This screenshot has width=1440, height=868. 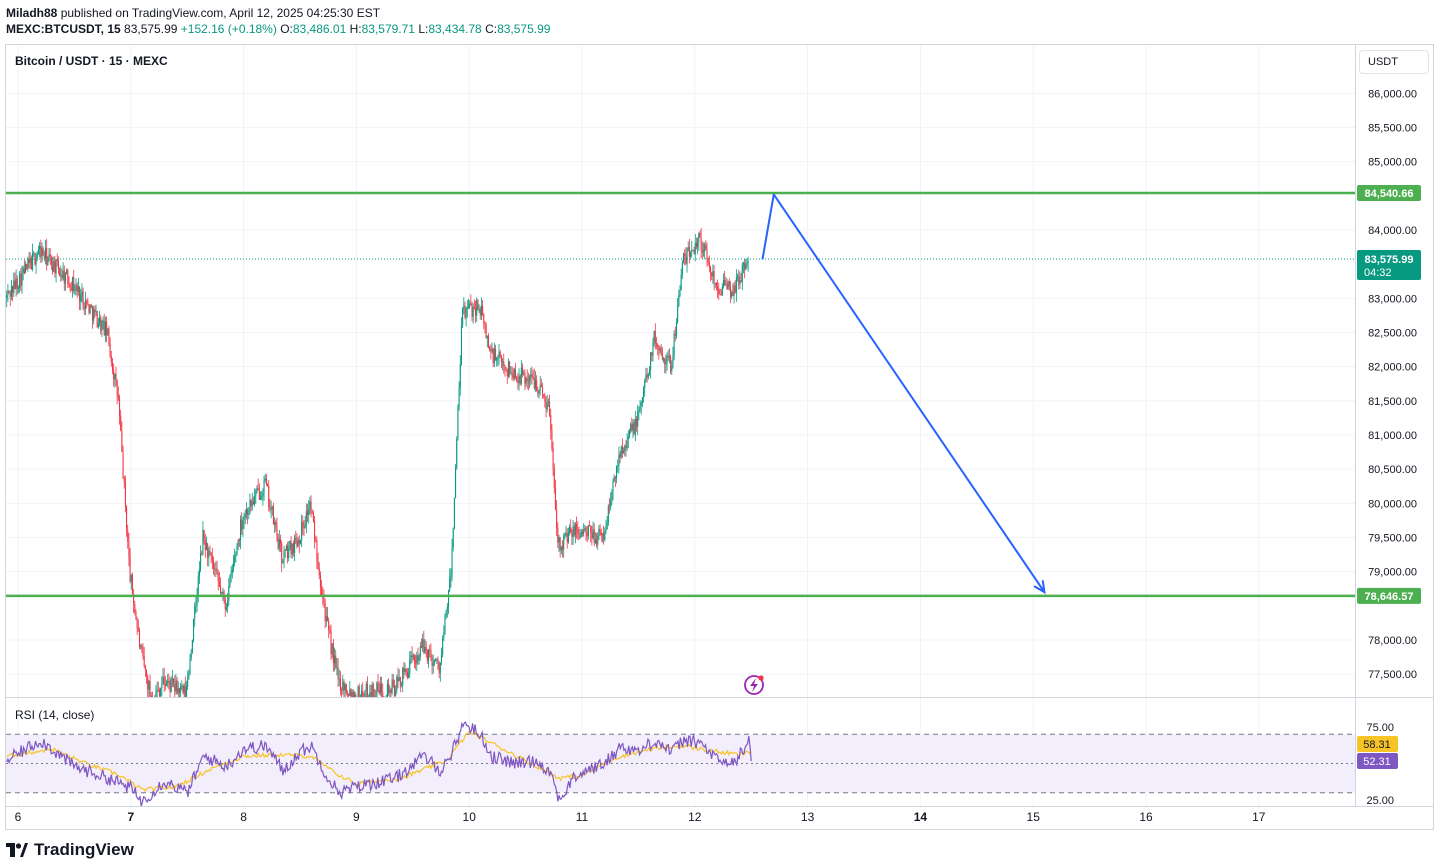 What do you see at coordinates (18, 817) in the screenshot?
I see `x-tick-label: 6` at bounding box center [18, 817].